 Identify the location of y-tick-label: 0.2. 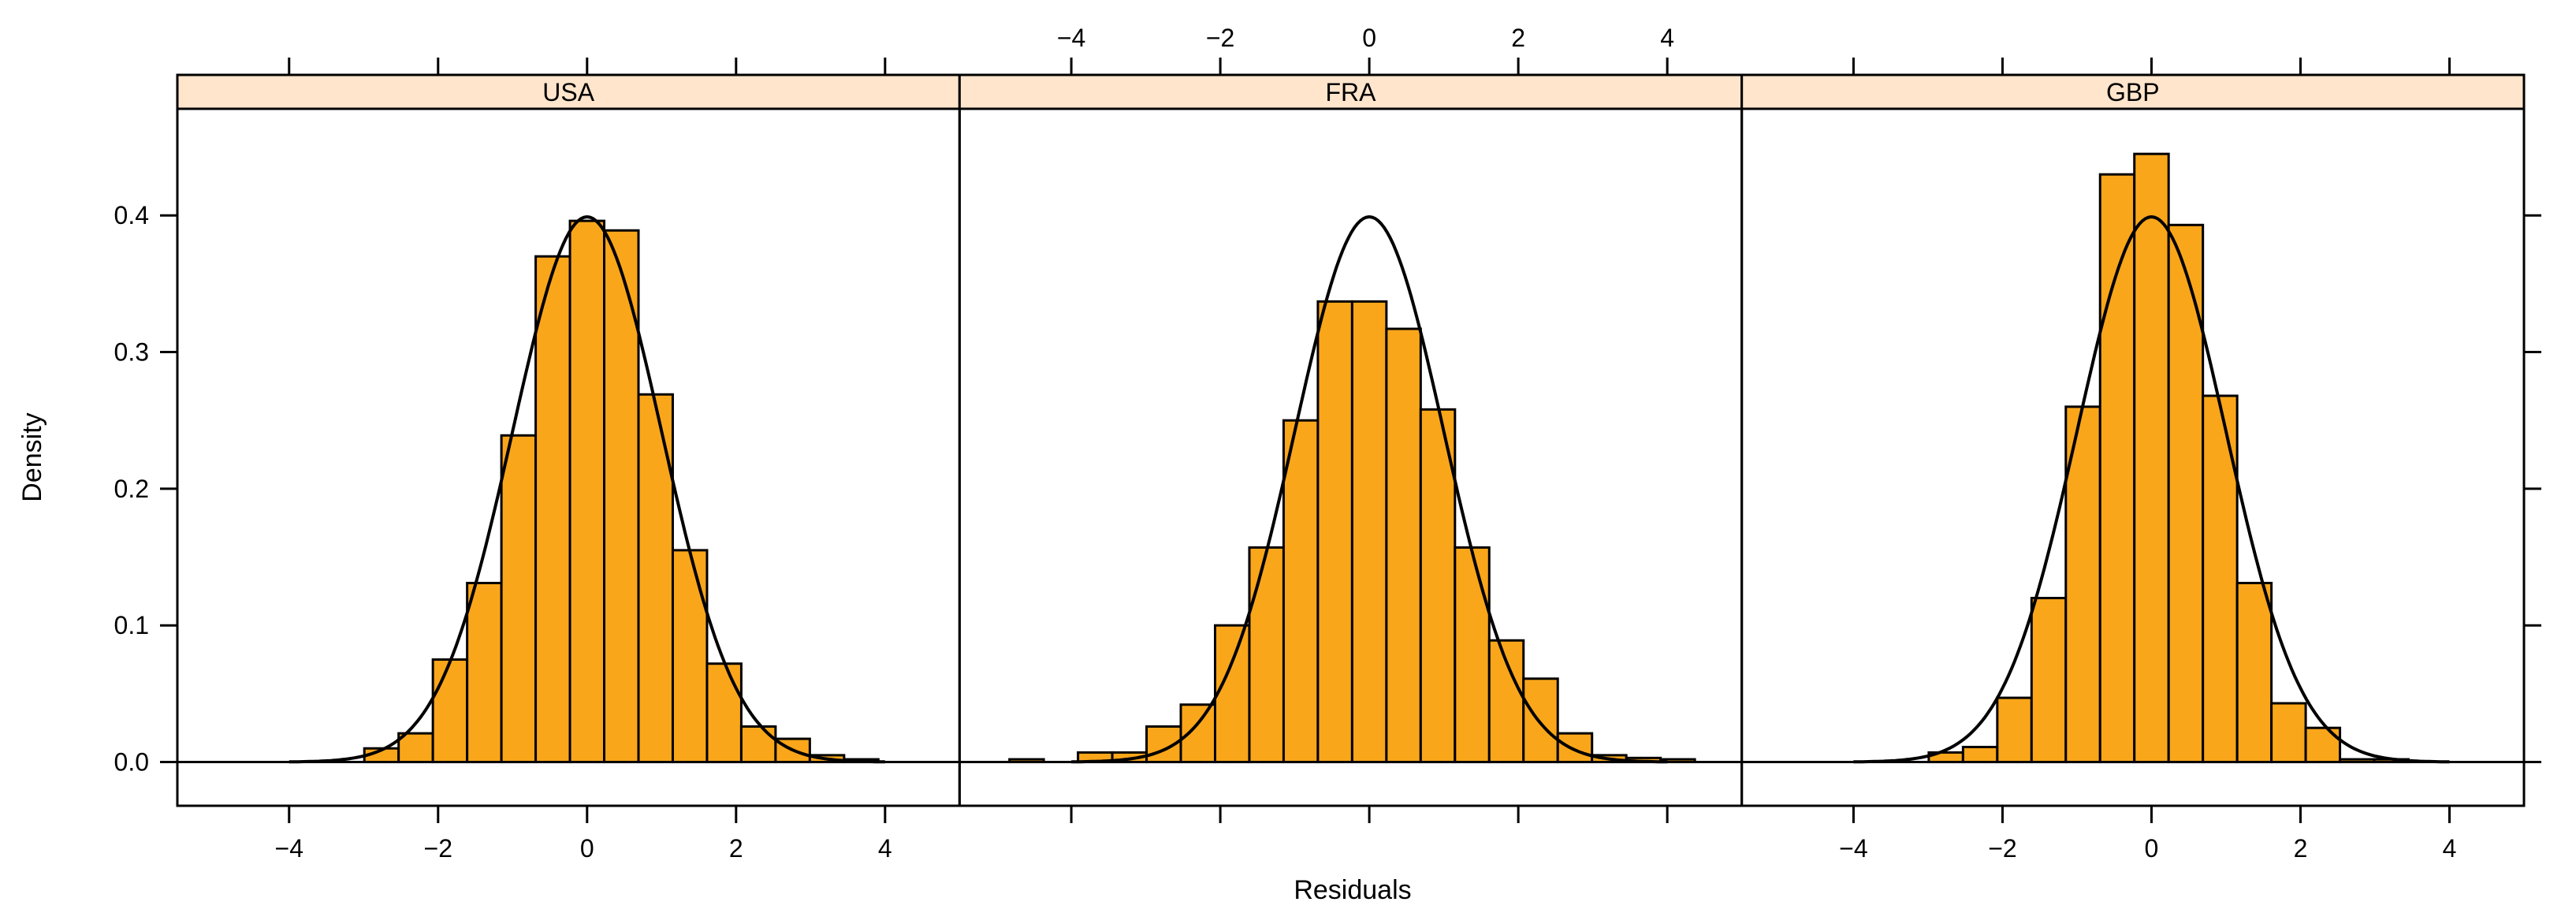
(131, 489).